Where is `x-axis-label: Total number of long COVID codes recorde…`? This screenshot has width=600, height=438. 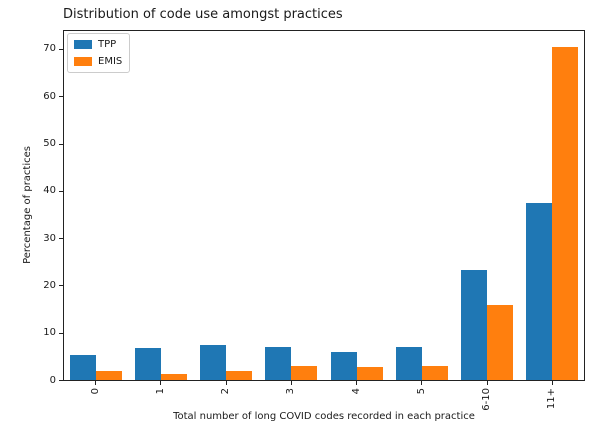 x-axis-label: Total number of long COVID codes recorde… is located at coordinates (324, 416).